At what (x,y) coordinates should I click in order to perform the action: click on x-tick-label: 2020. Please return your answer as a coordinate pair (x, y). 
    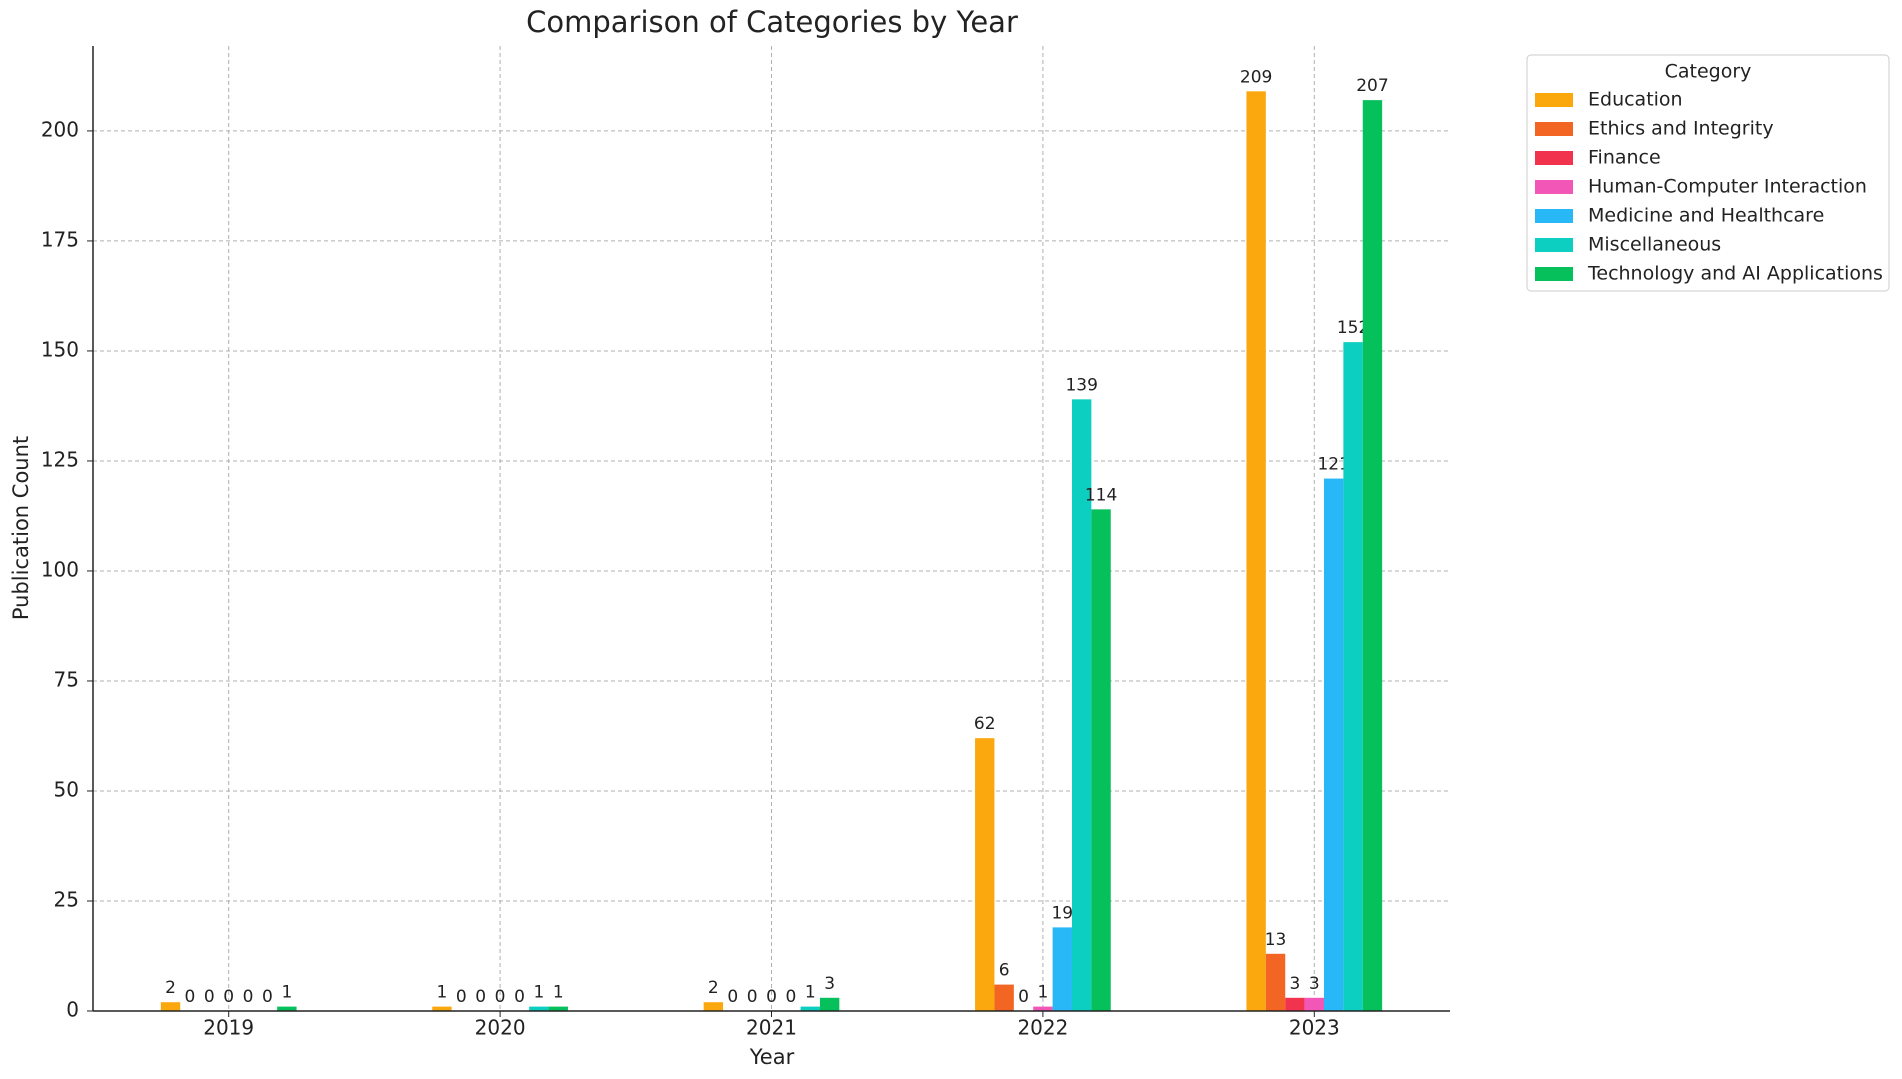
    Looking at the image, I should click on (500, 1028).